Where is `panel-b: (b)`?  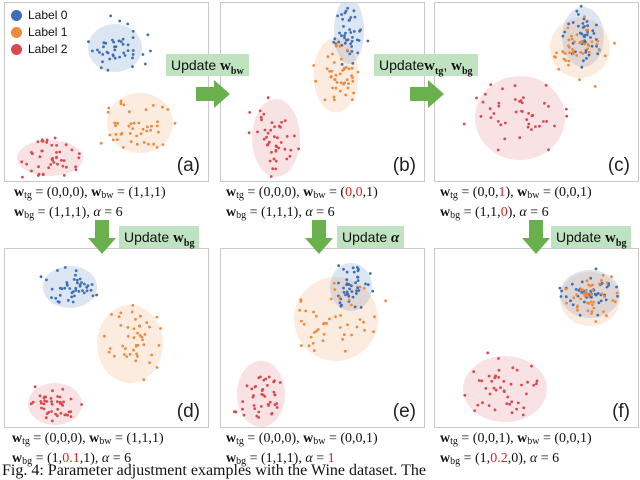
panel-b: (b) is located at coordinates (322, 92).